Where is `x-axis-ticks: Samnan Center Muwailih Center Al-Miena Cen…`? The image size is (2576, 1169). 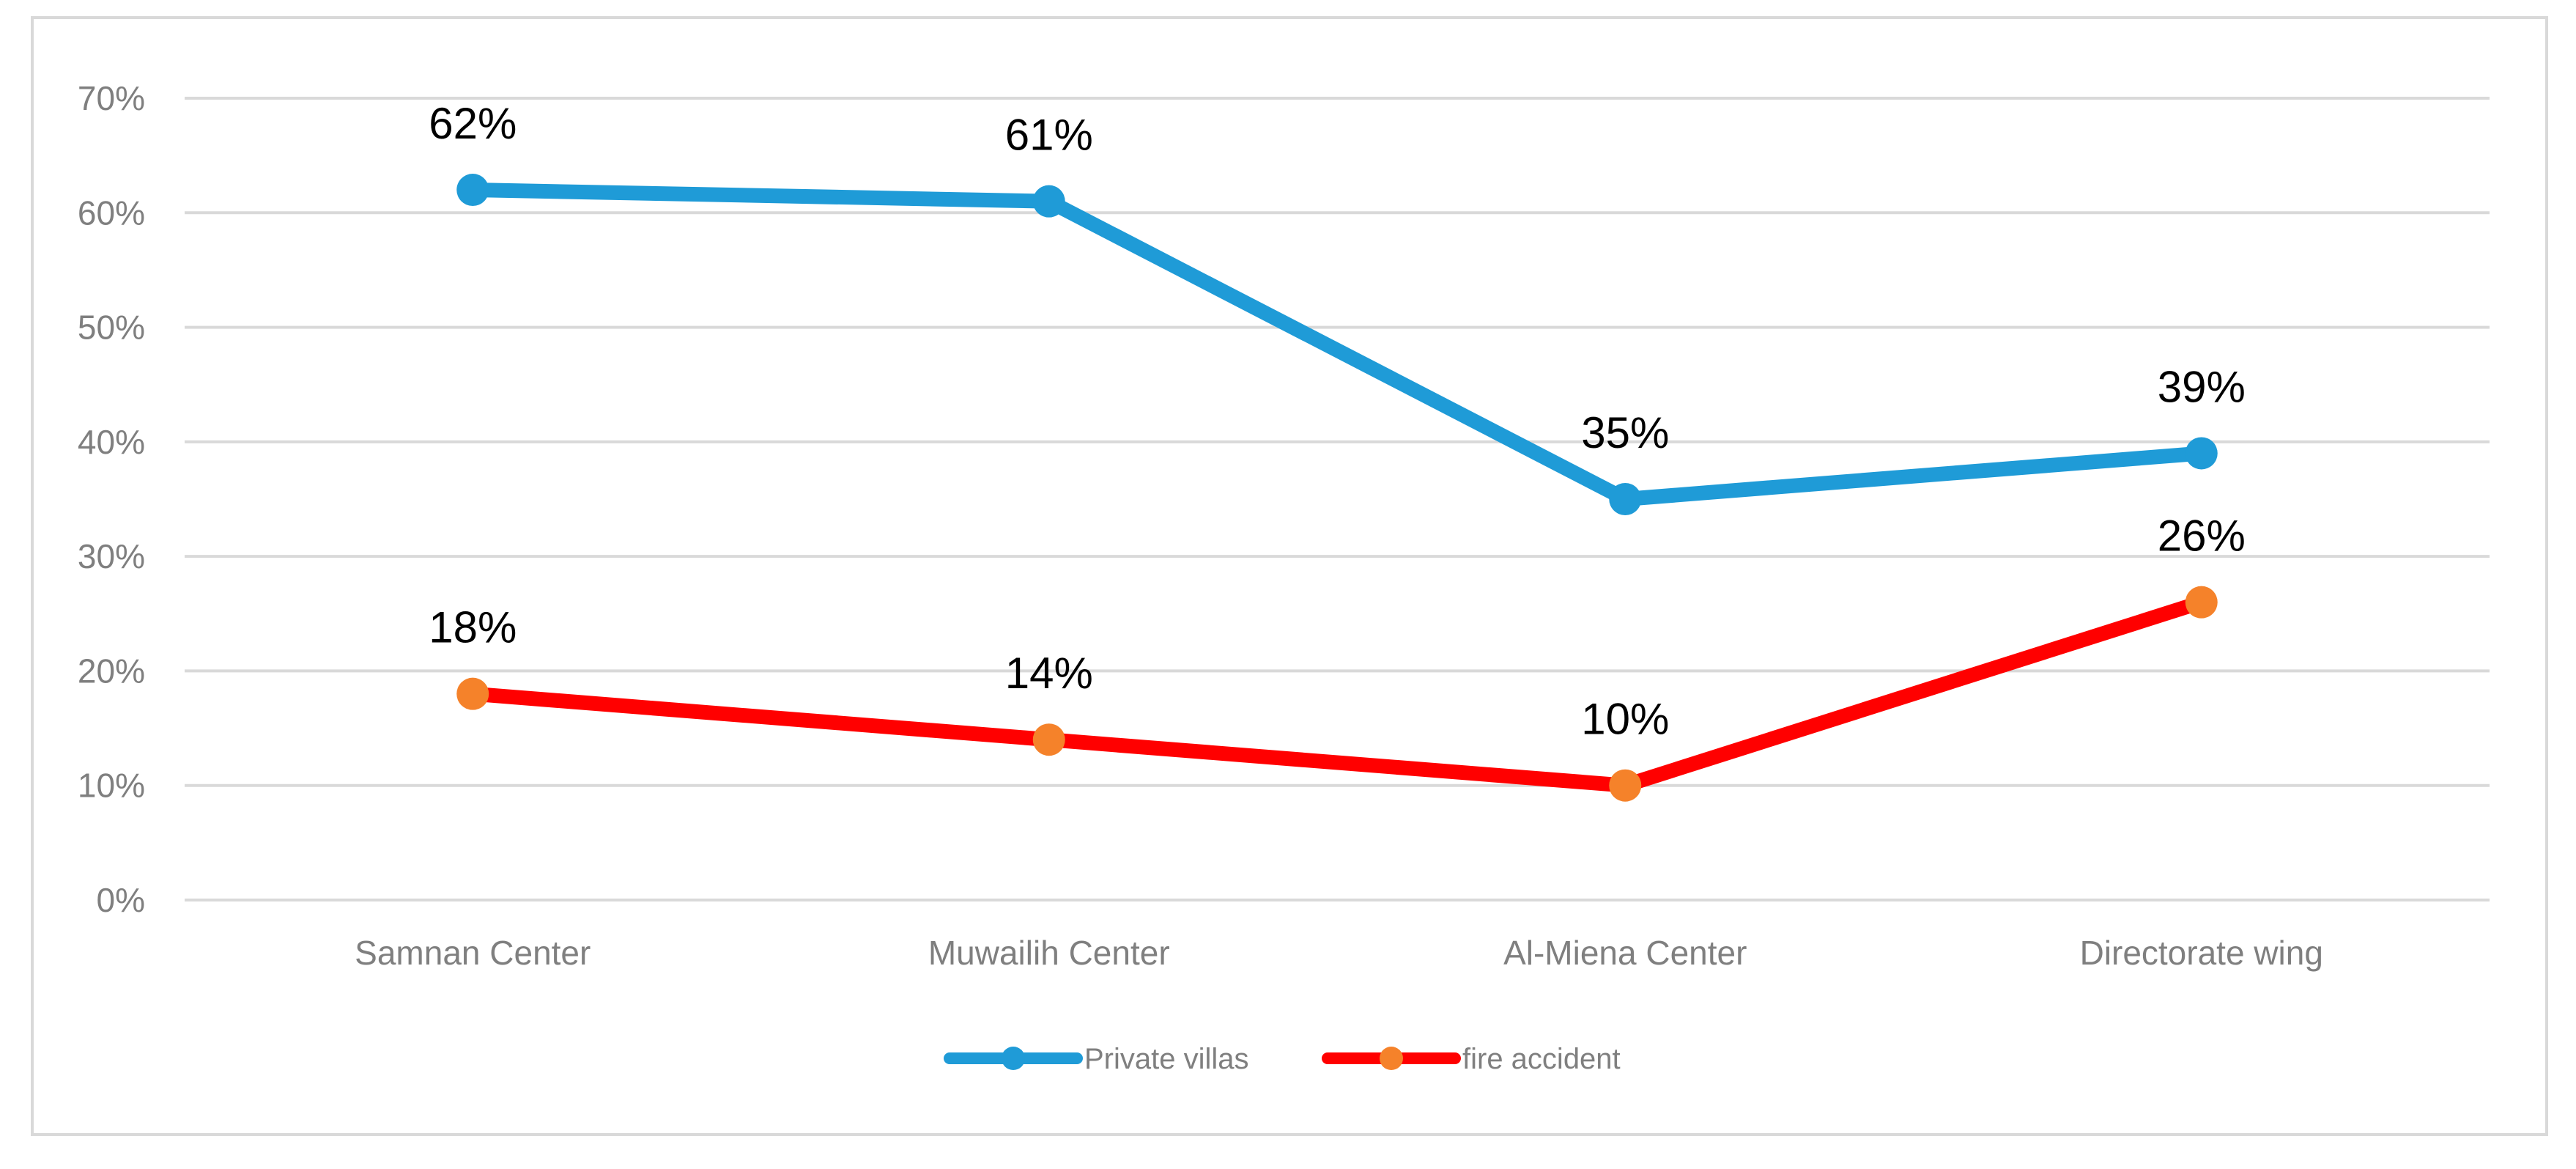 x-axis-ticks: Samnan Center Muwailih Center Al-Miena Cen… is located at coordinates (1339, 953).